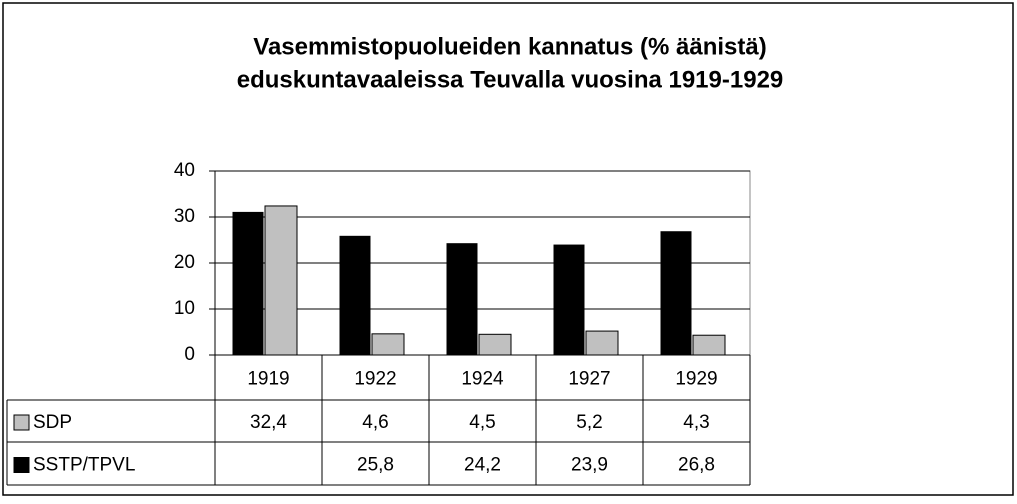 The height and width of the screenshot is (504, 1017). What do you see at coordinates (482, 379) in the screenshot?
I see `x-tick-label: 1924` at bounding box center [482, 379].